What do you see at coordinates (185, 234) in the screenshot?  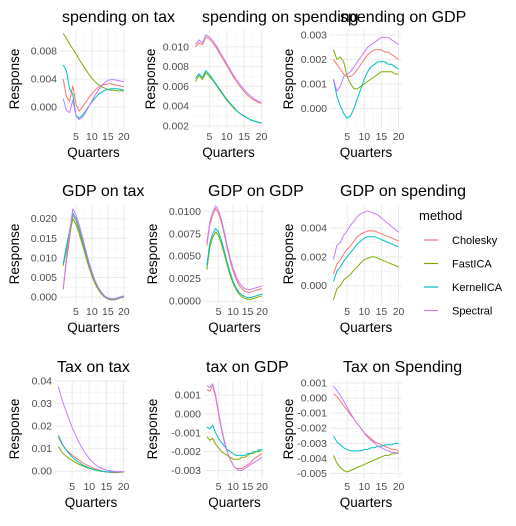 I see `y-tick-label: 0.0075` at bounding box center [185, 234].